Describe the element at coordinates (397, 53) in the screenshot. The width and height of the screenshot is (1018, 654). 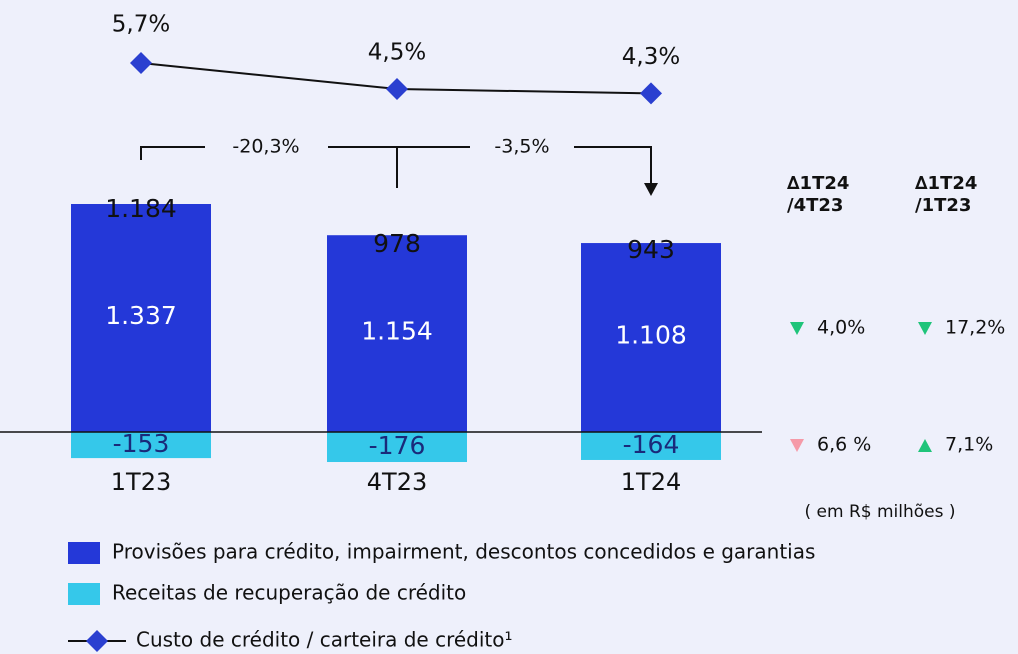
I see `line-value-label: 4,5%` at that location.